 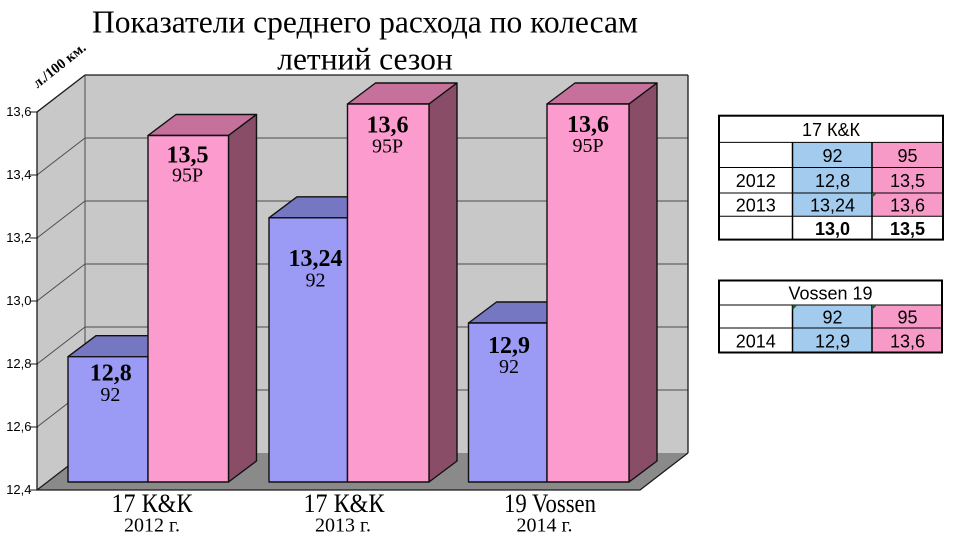 What do you see at coordinates (18, 426) in the screenshot?
I see `svg-text: 12,6` at bounding box center [18, 426].